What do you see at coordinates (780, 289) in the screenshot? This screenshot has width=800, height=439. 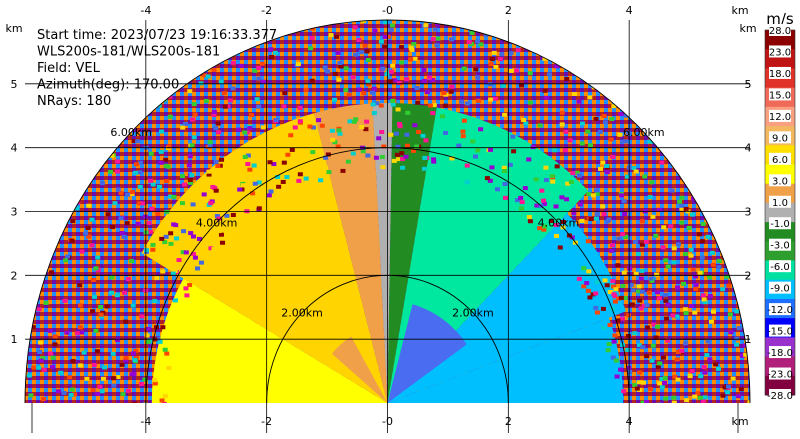 I see `colorbar-tick-label: -9.0` at bounding box center [780, 289].